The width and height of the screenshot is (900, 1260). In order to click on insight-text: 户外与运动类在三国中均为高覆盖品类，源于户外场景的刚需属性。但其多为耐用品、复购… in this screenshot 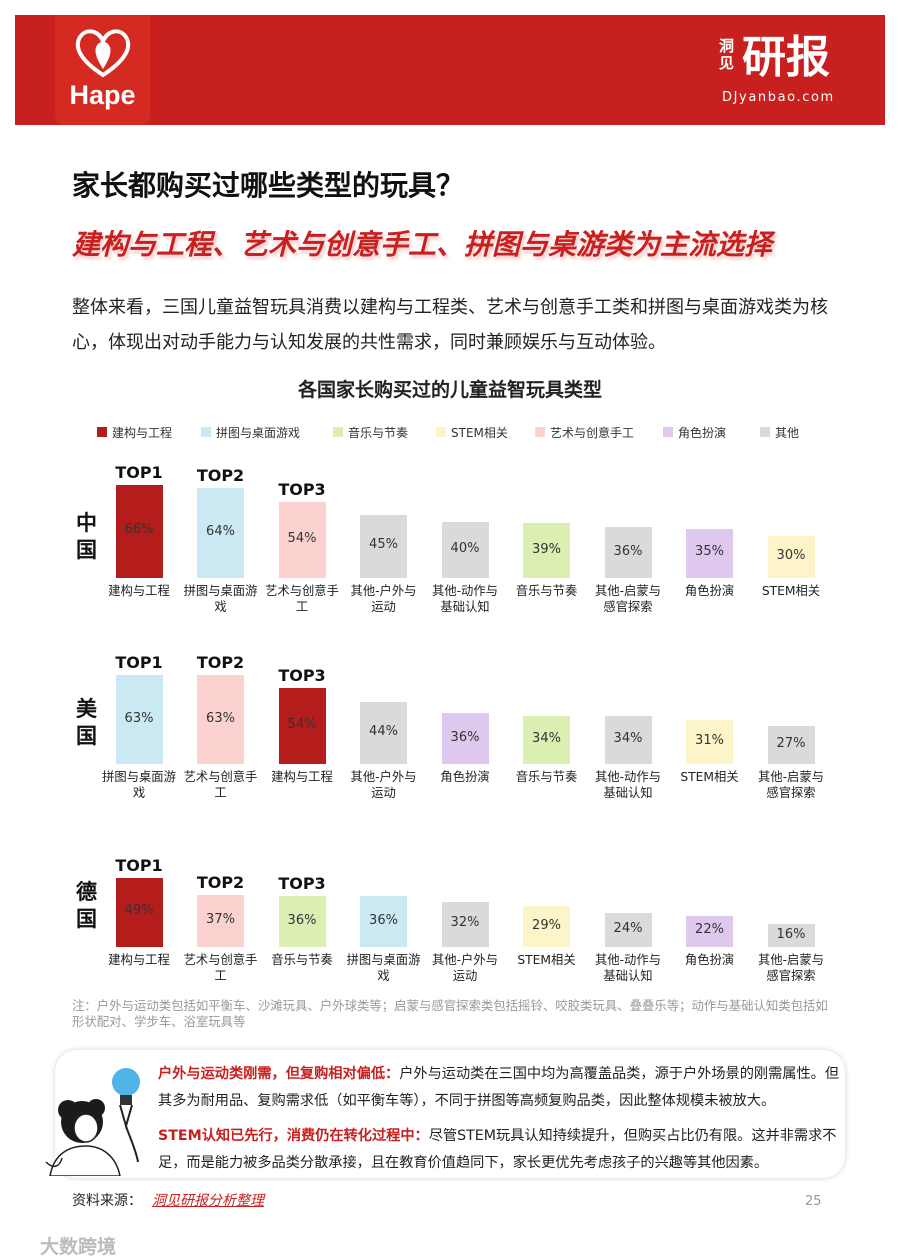, I will do `click(499, 1087)`.